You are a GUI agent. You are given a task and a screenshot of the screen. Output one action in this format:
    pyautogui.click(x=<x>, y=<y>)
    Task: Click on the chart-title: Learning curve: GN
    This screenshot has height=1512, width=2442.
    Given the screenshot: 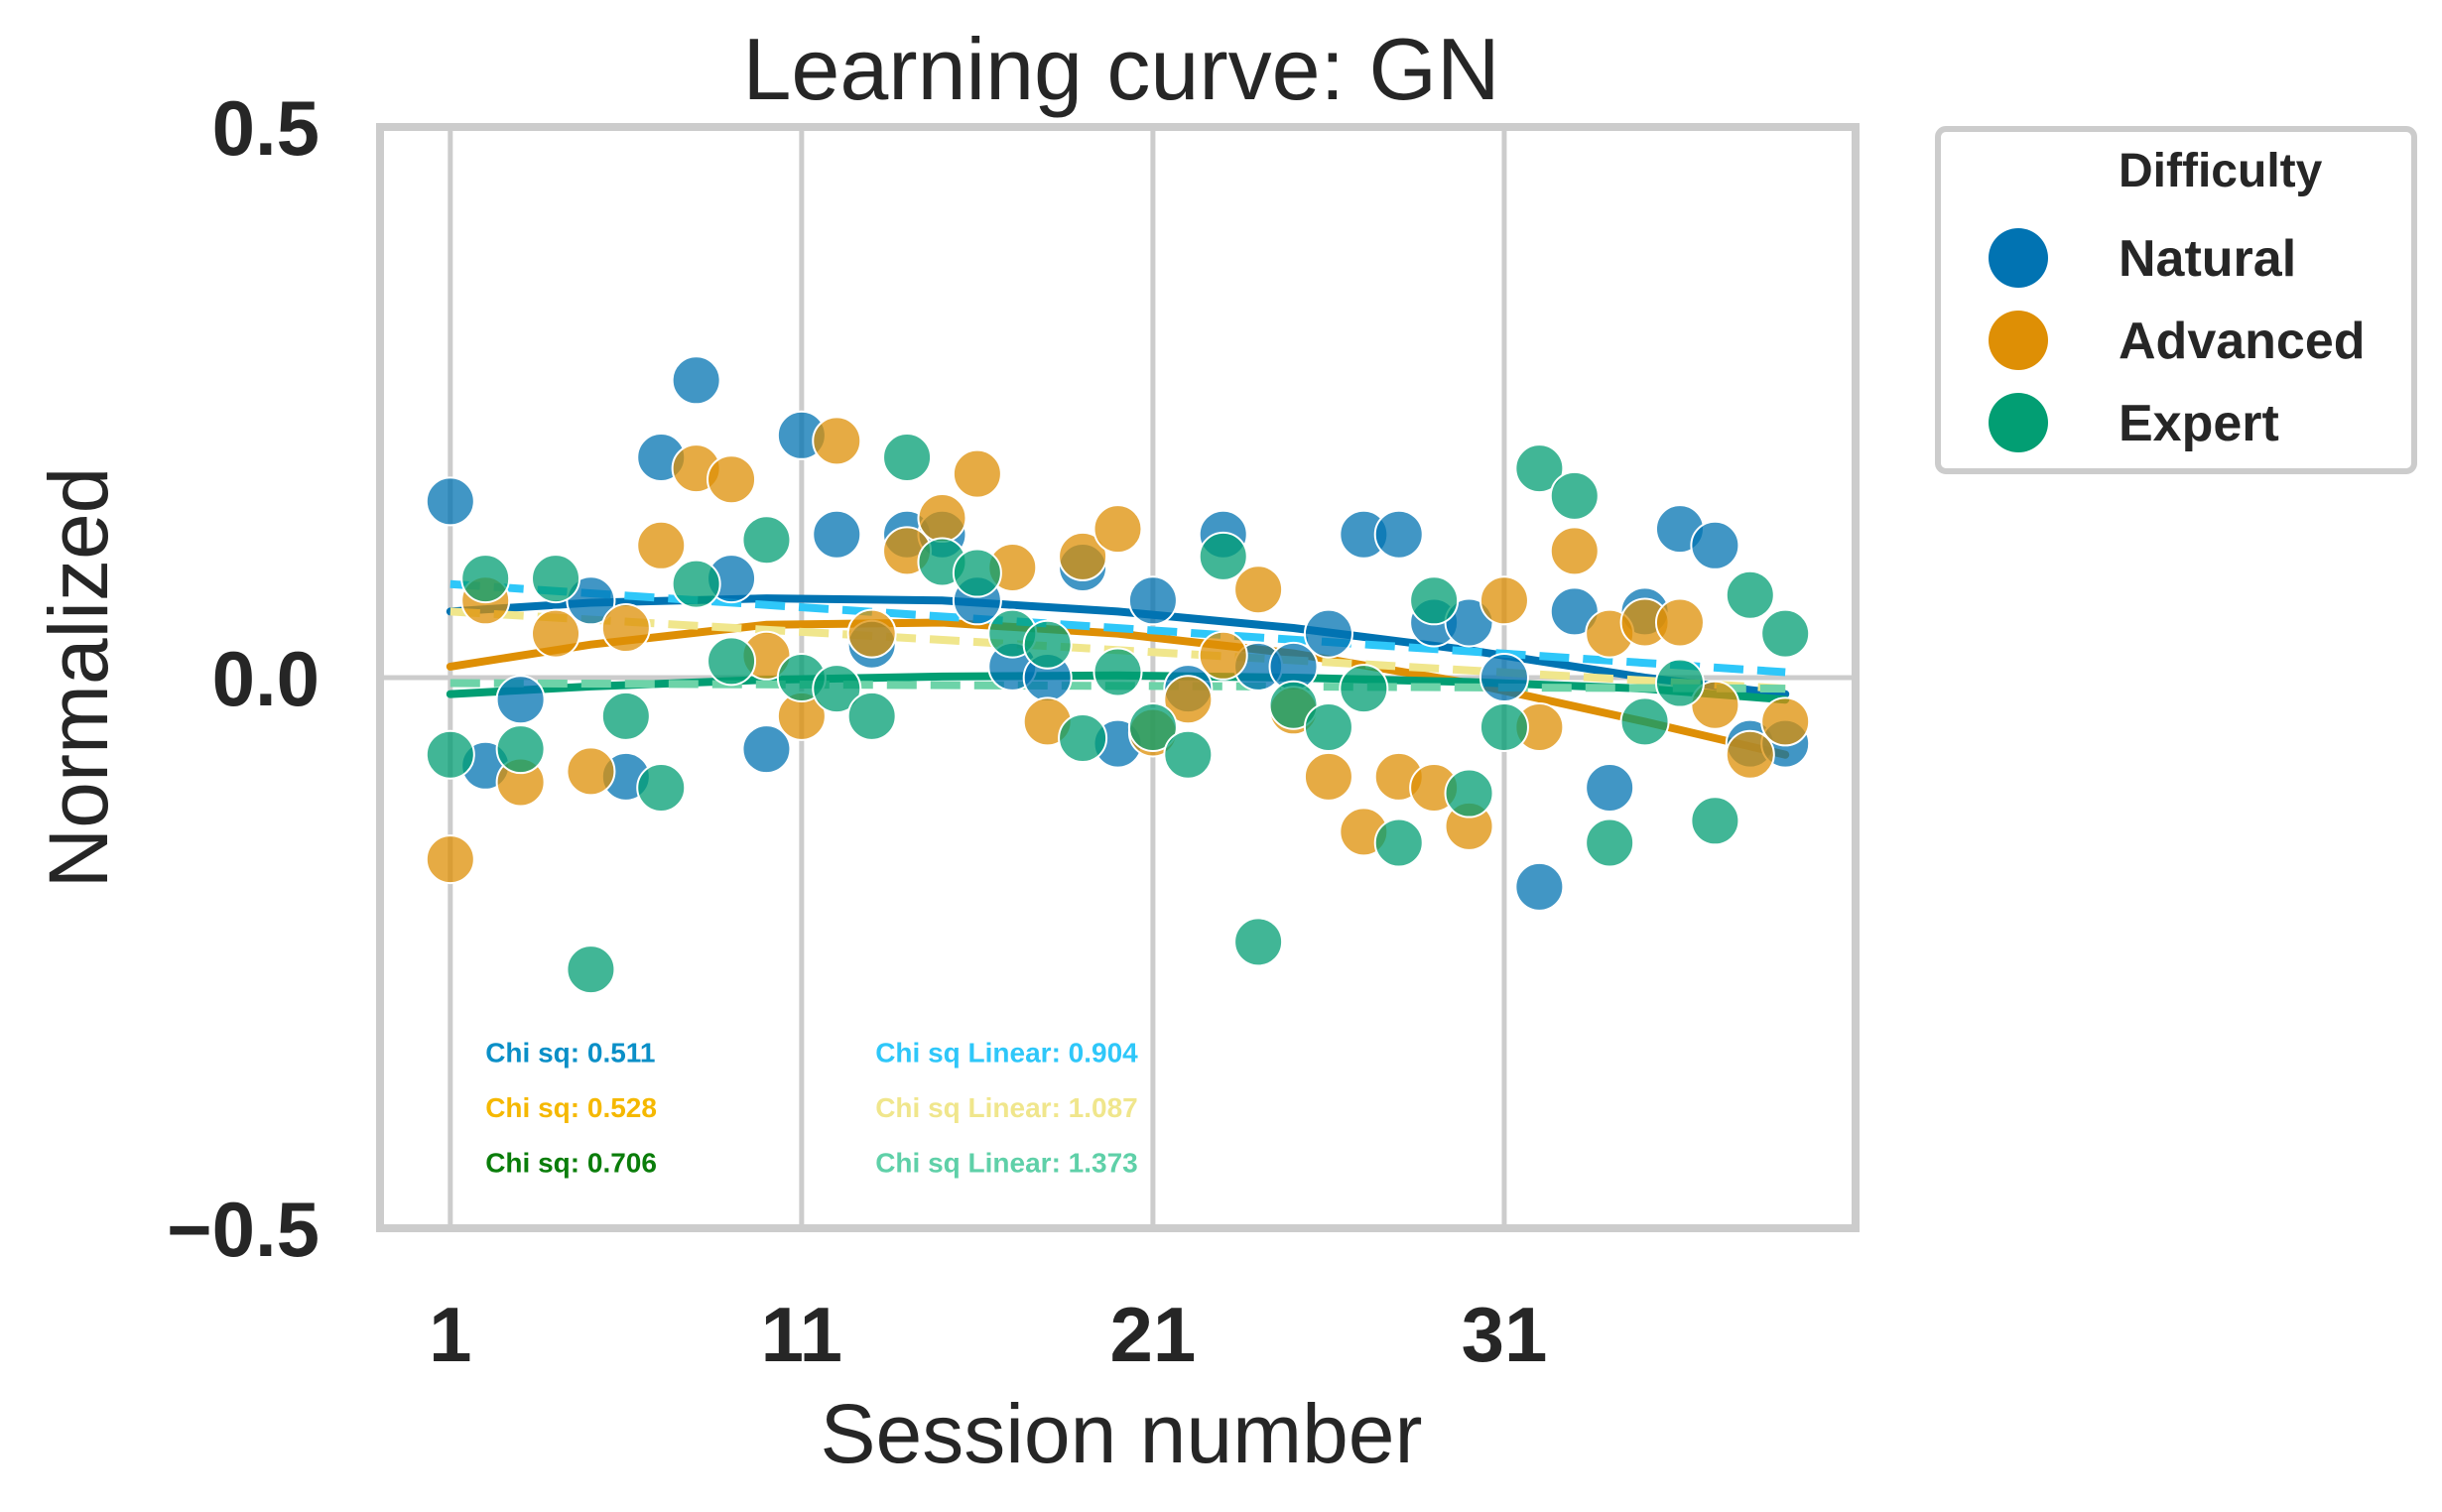 What is the action you would take?
    pyautogui.click(x=1120, y=69)
    